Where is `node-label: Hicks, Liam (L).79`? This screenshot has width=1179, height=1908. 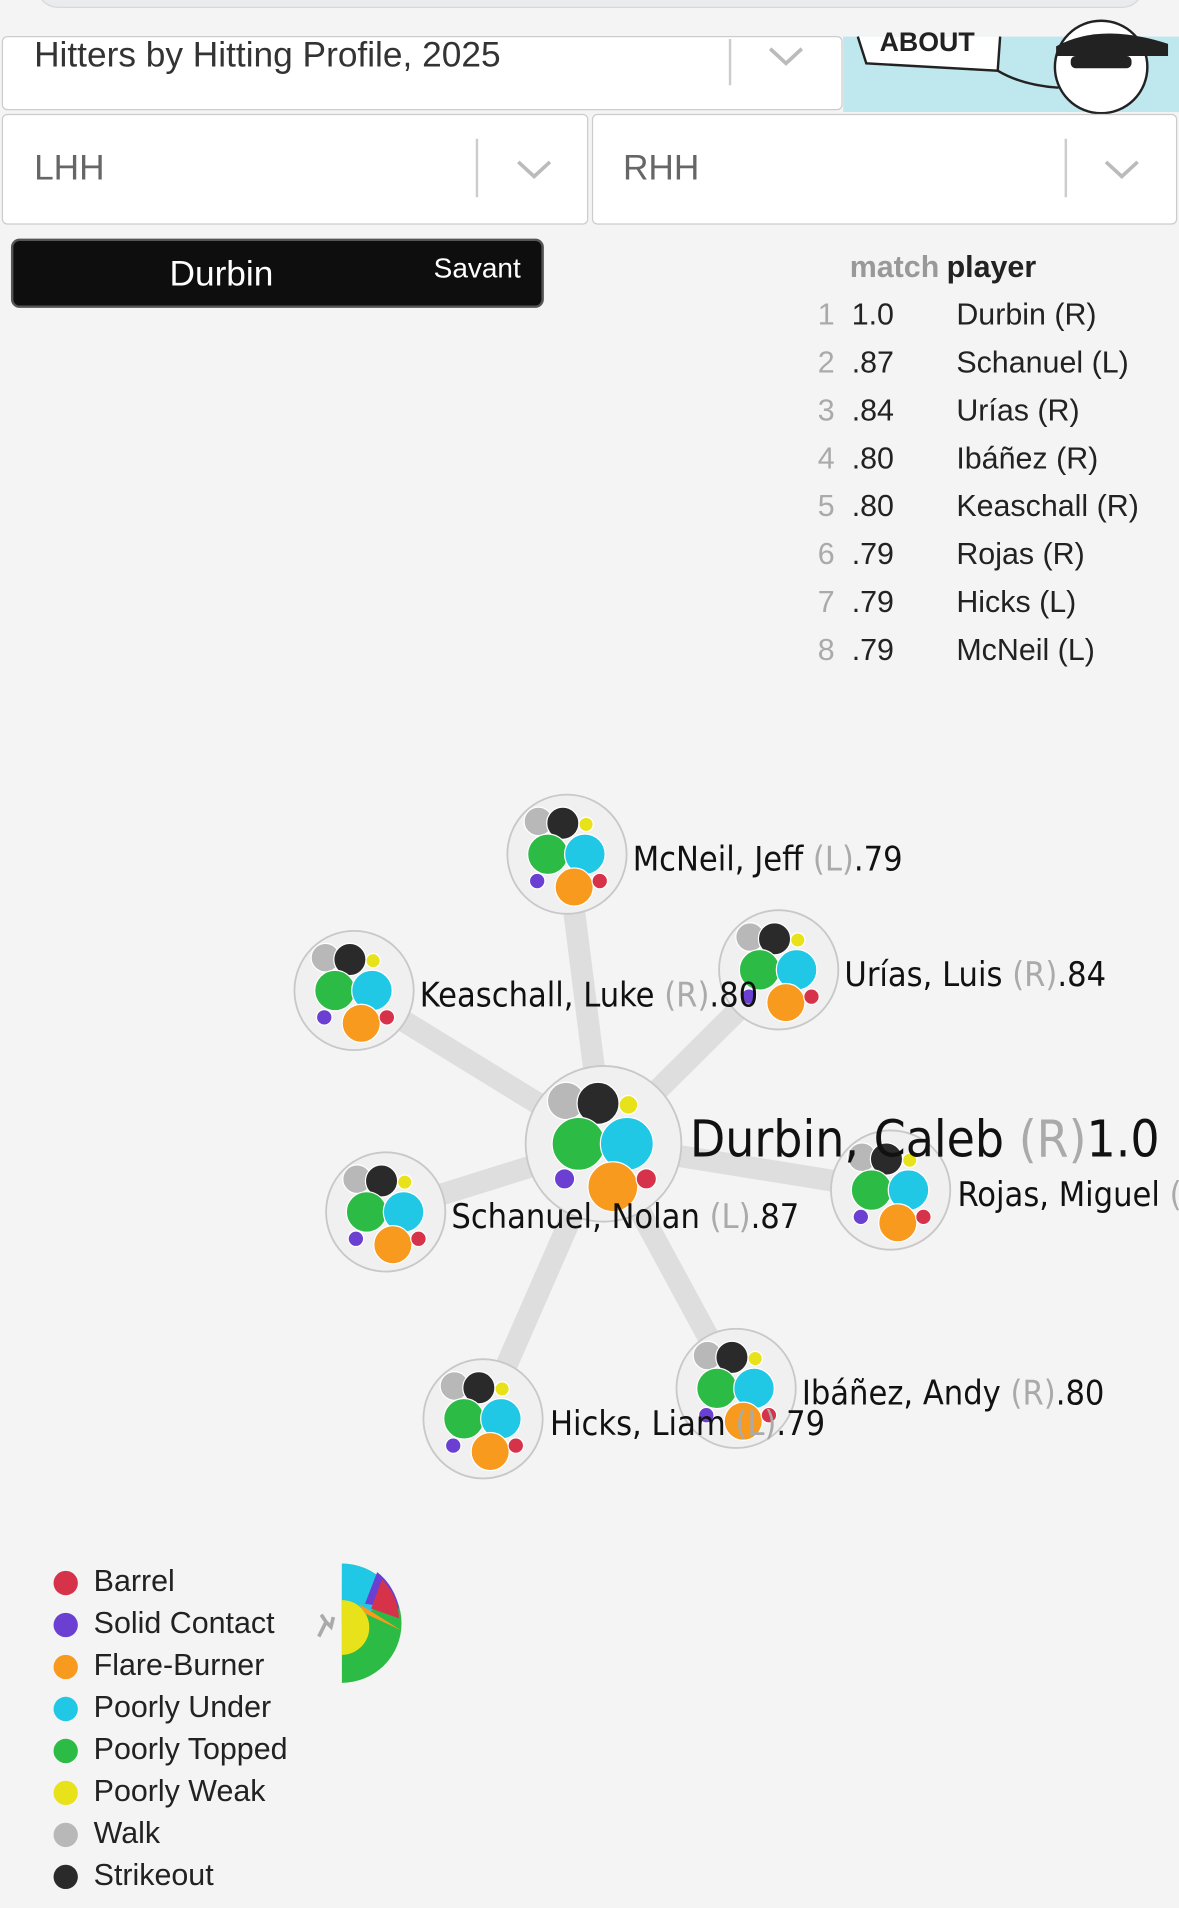 node-label: Hicks, Liam (L).79 is located at coordinates (687, 1423).